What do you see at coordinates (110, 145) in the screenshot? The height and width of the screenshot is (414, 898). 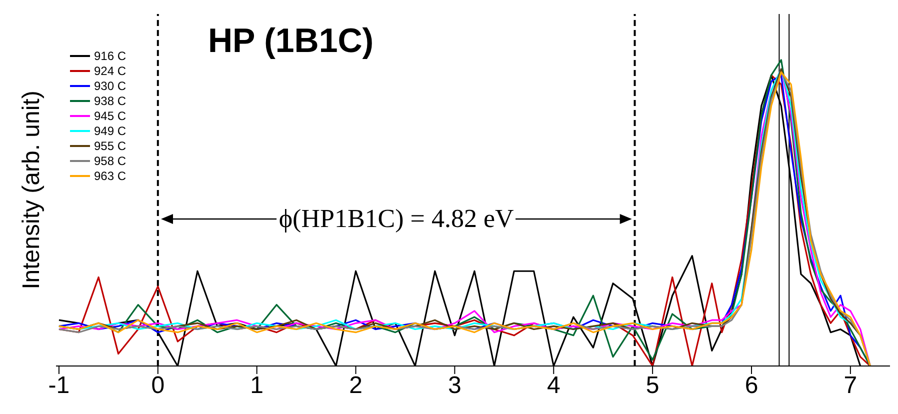 I see `legend-label: 955 C` at bounding box center [110, 145].